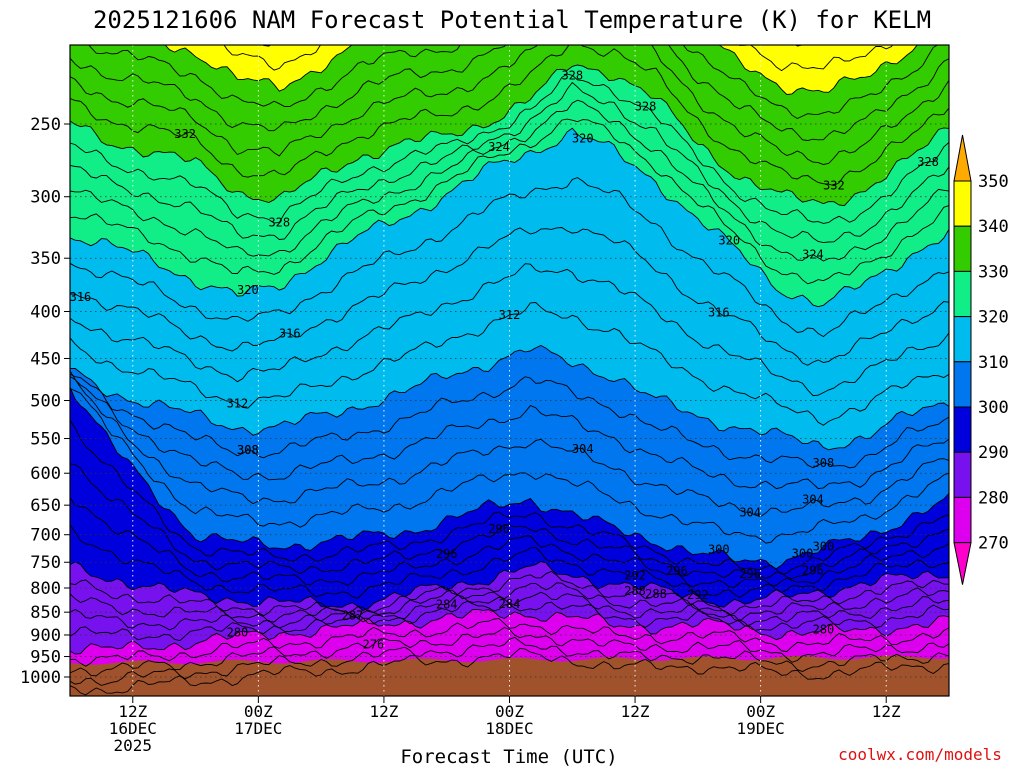  What do you see at coordinates (45, 506) in the screenshot?
I see `y-tick-label: 650` at bounding box center [45, 506].